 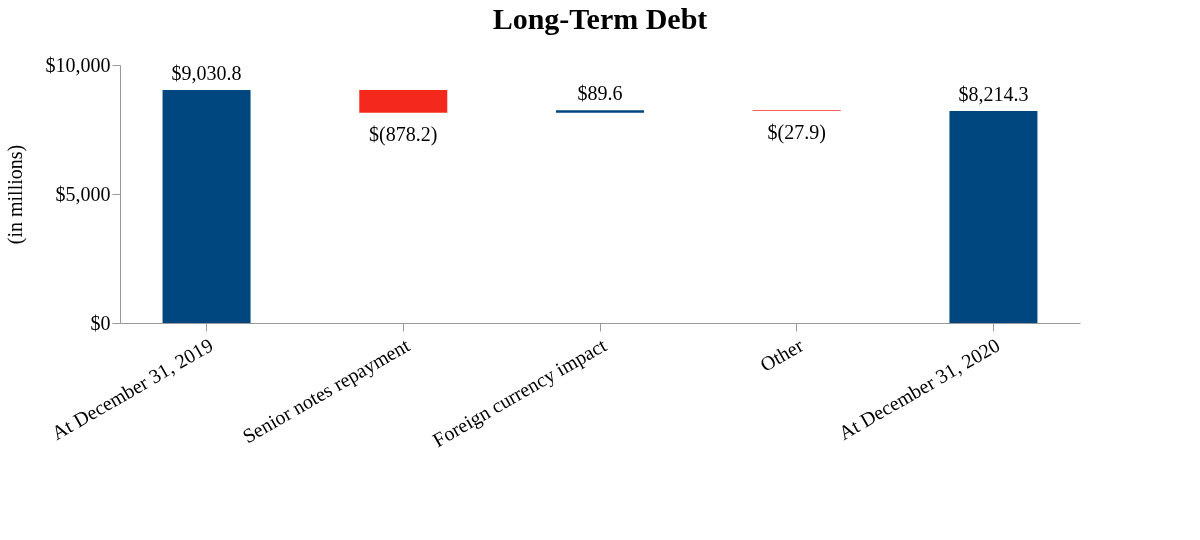 What do you see at coordinates (993, 94) in the screenshot?
I see `data-label: $8,214.3` at bounding box center [993, 94].